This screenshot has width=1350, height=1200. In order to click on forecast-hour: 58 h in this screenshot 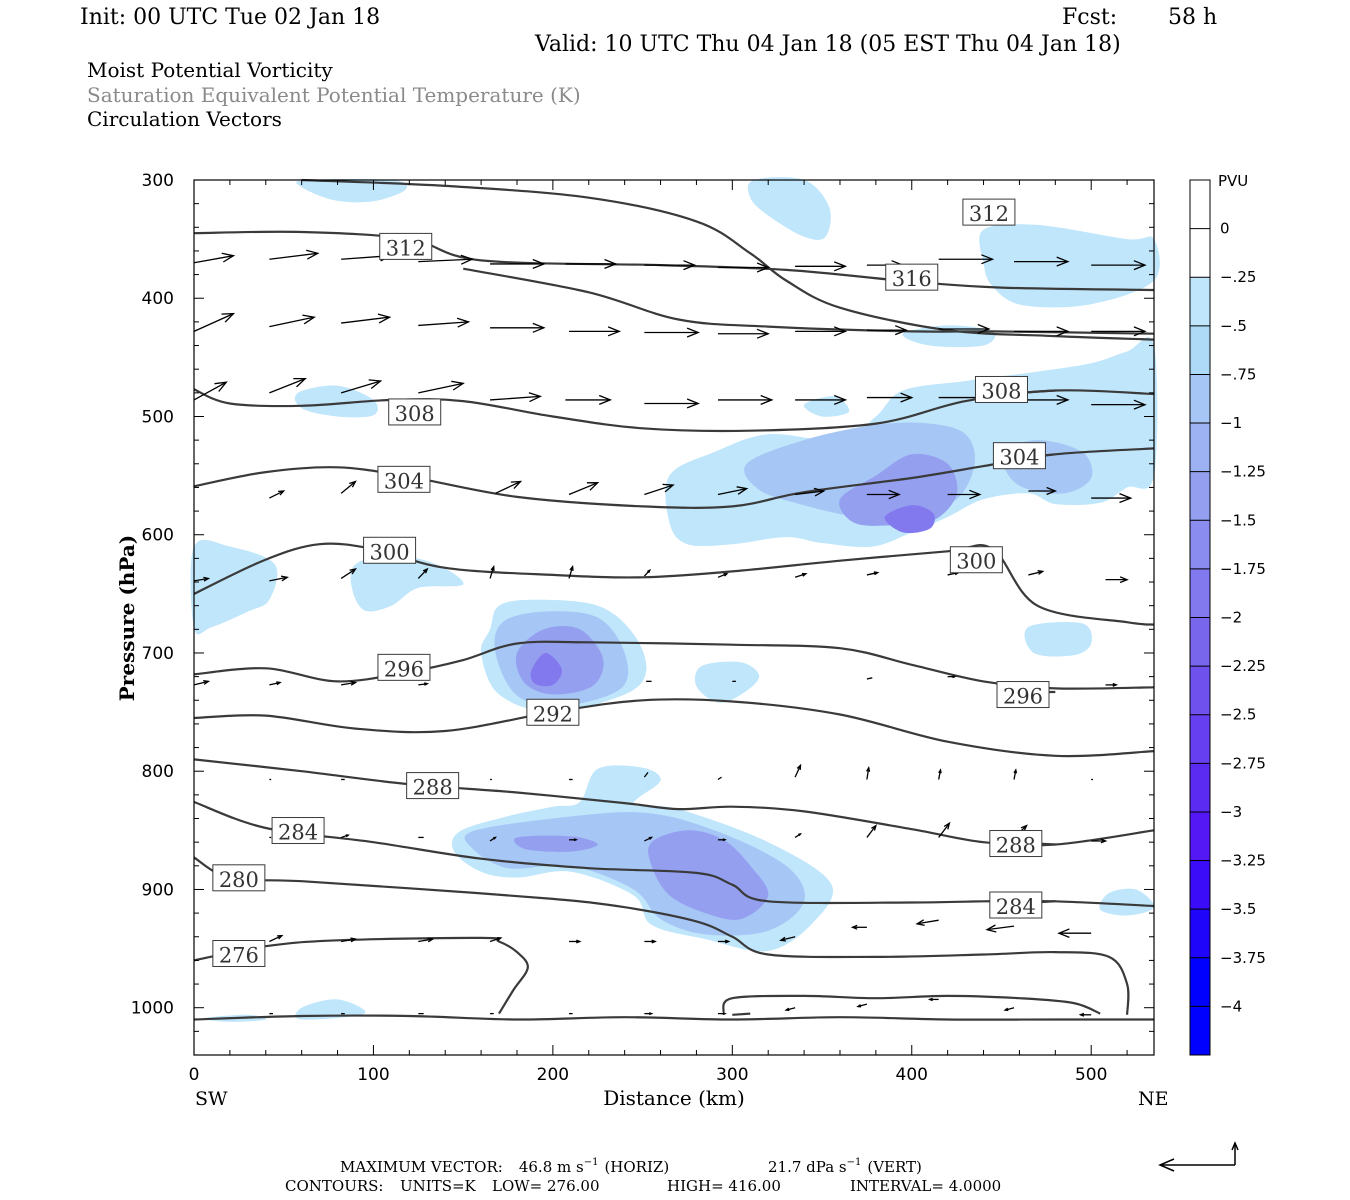, I will do `click(1192, 17)`.